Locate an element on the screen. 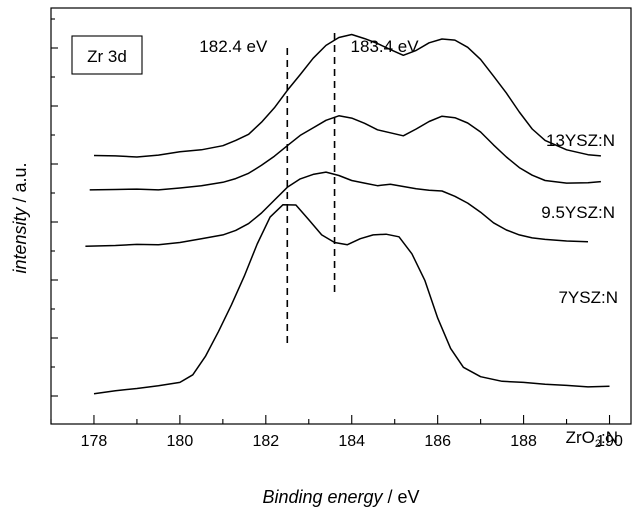  series-label: 13YSZ:N is located at coordinates (580, 140).